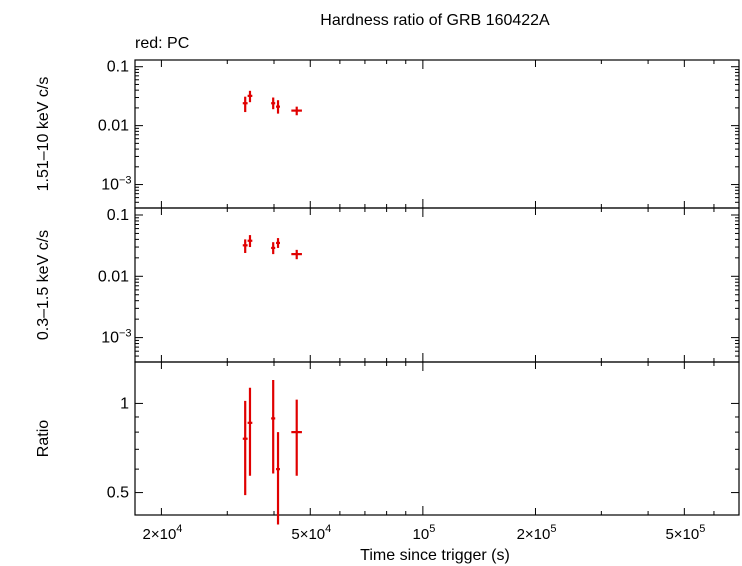 This screenshot has height=566, width=742. I want to click on y-axis-label-ratio: Ratio, so click(43, 438).